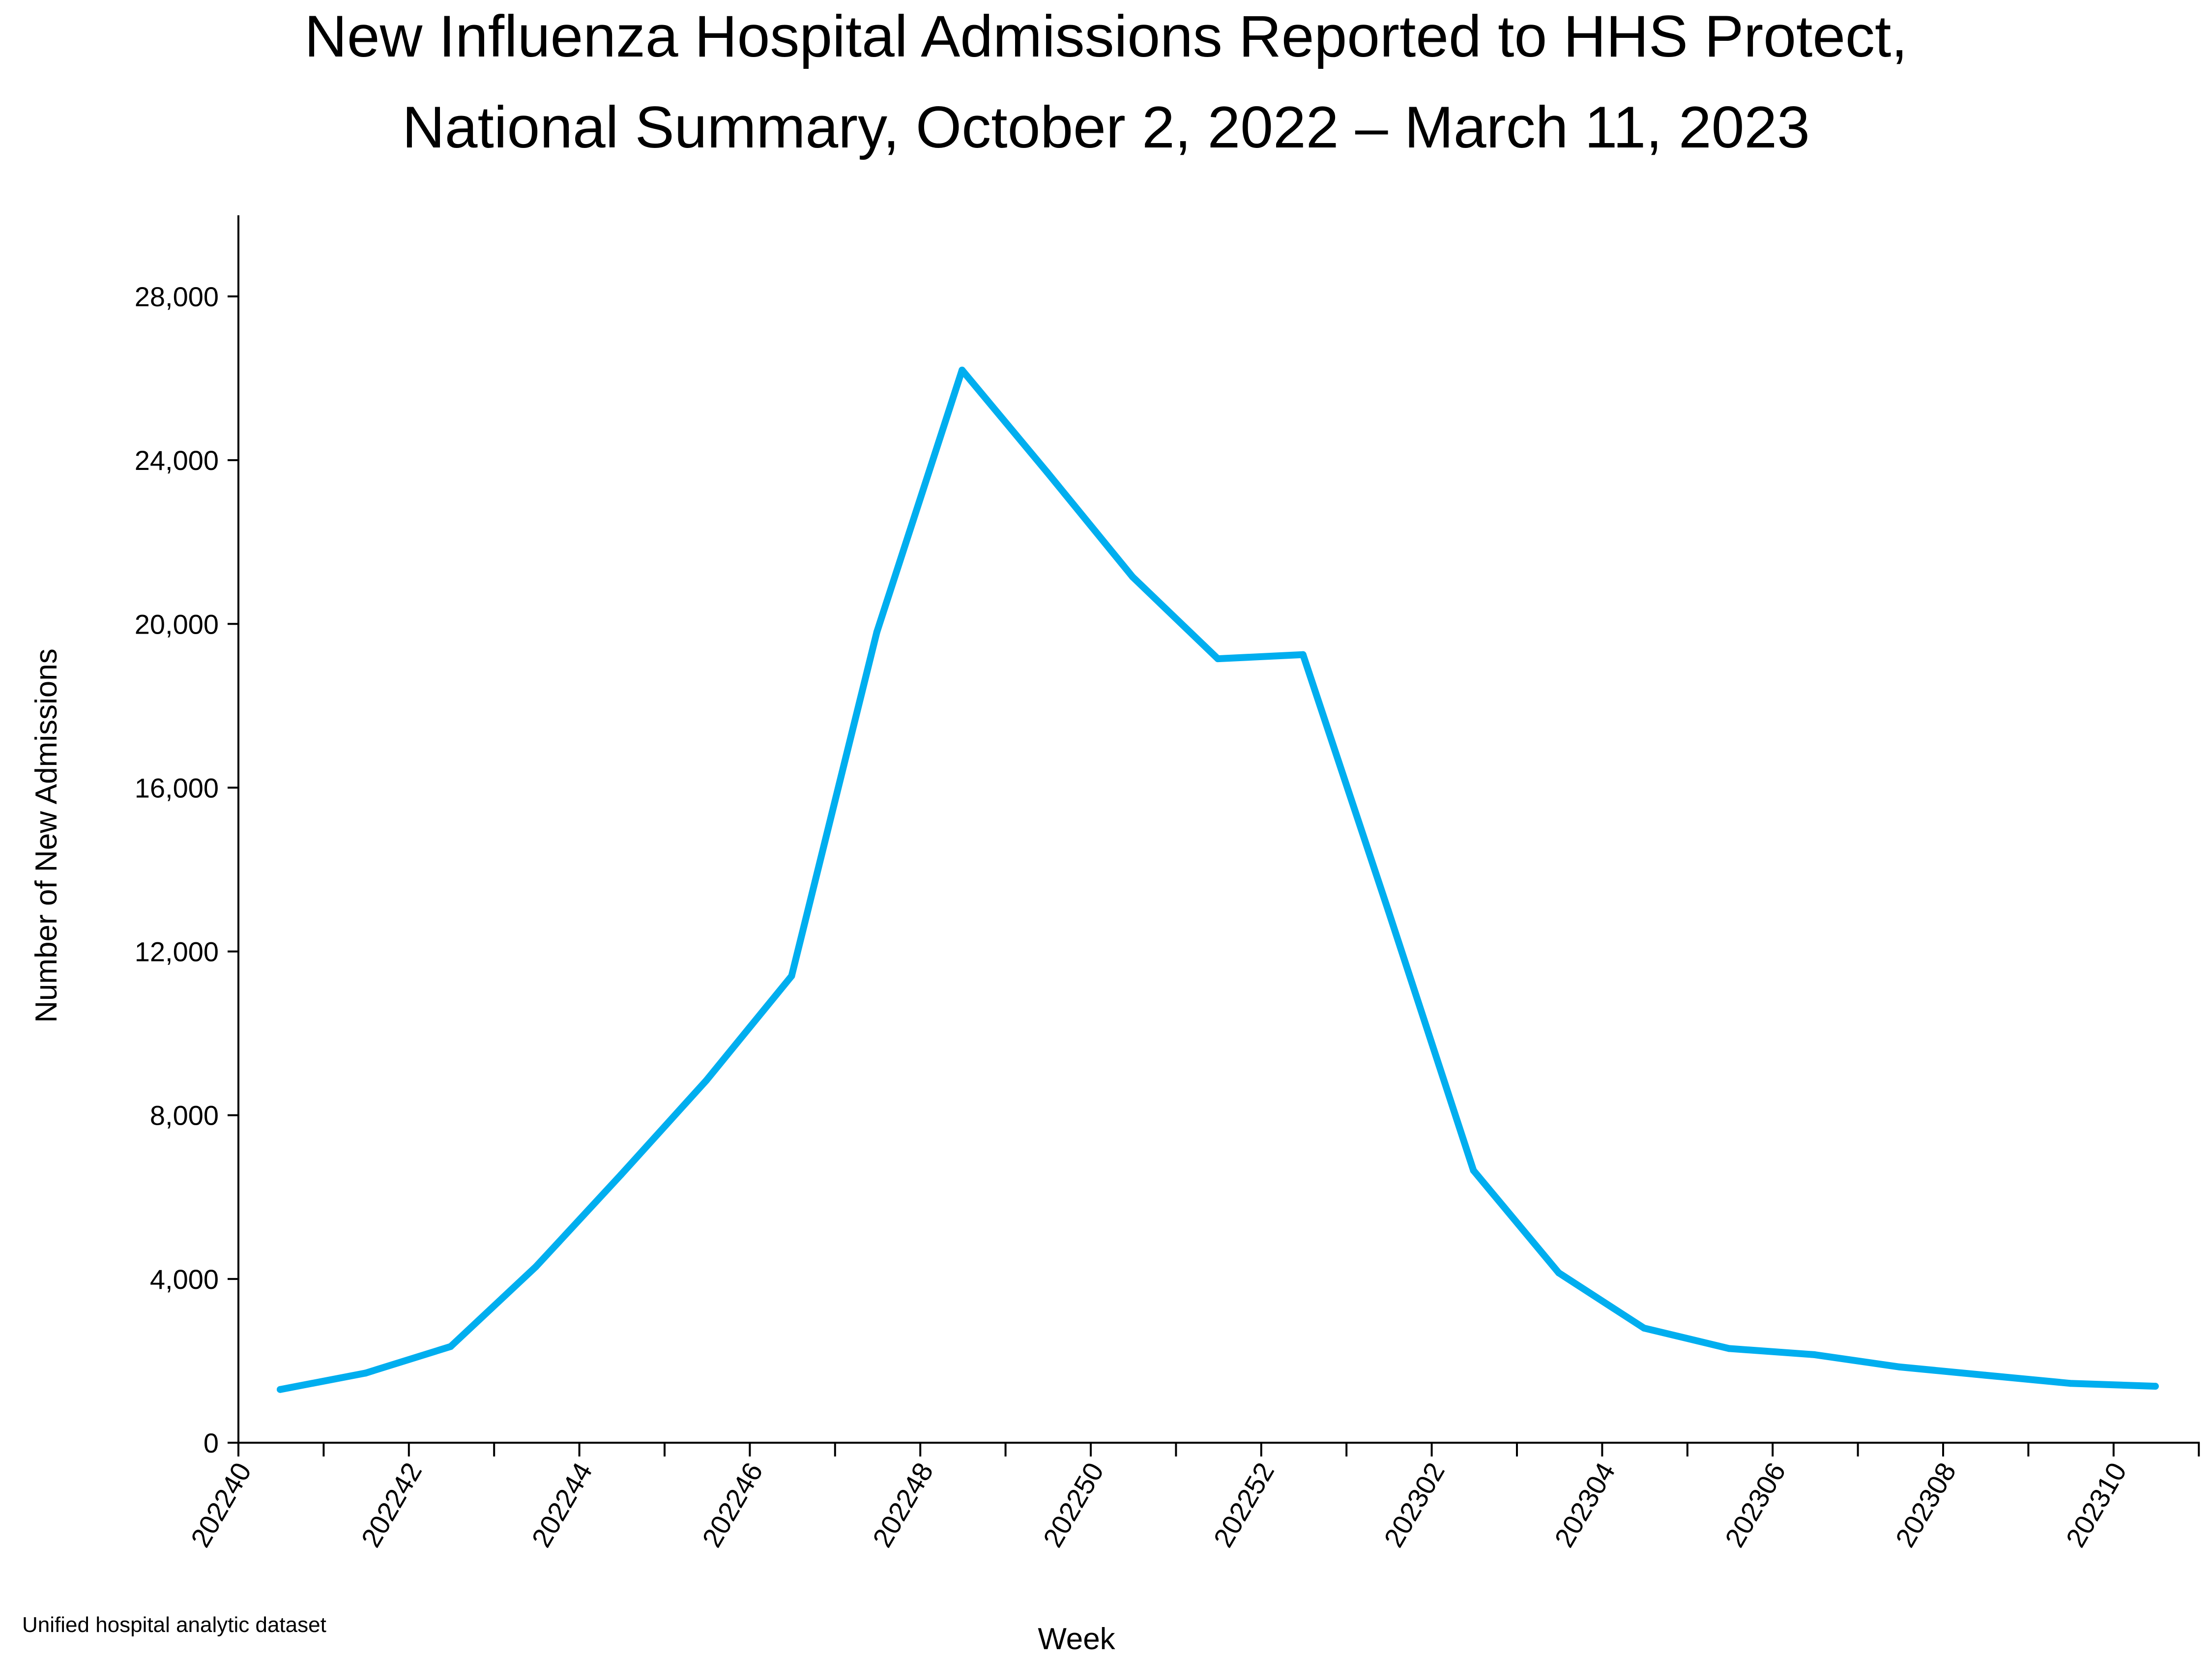  What do you see at coordinates (177, 788) in the screenshot?
I see `y-tick-label: 16,000` at bounding box center [177, 788].